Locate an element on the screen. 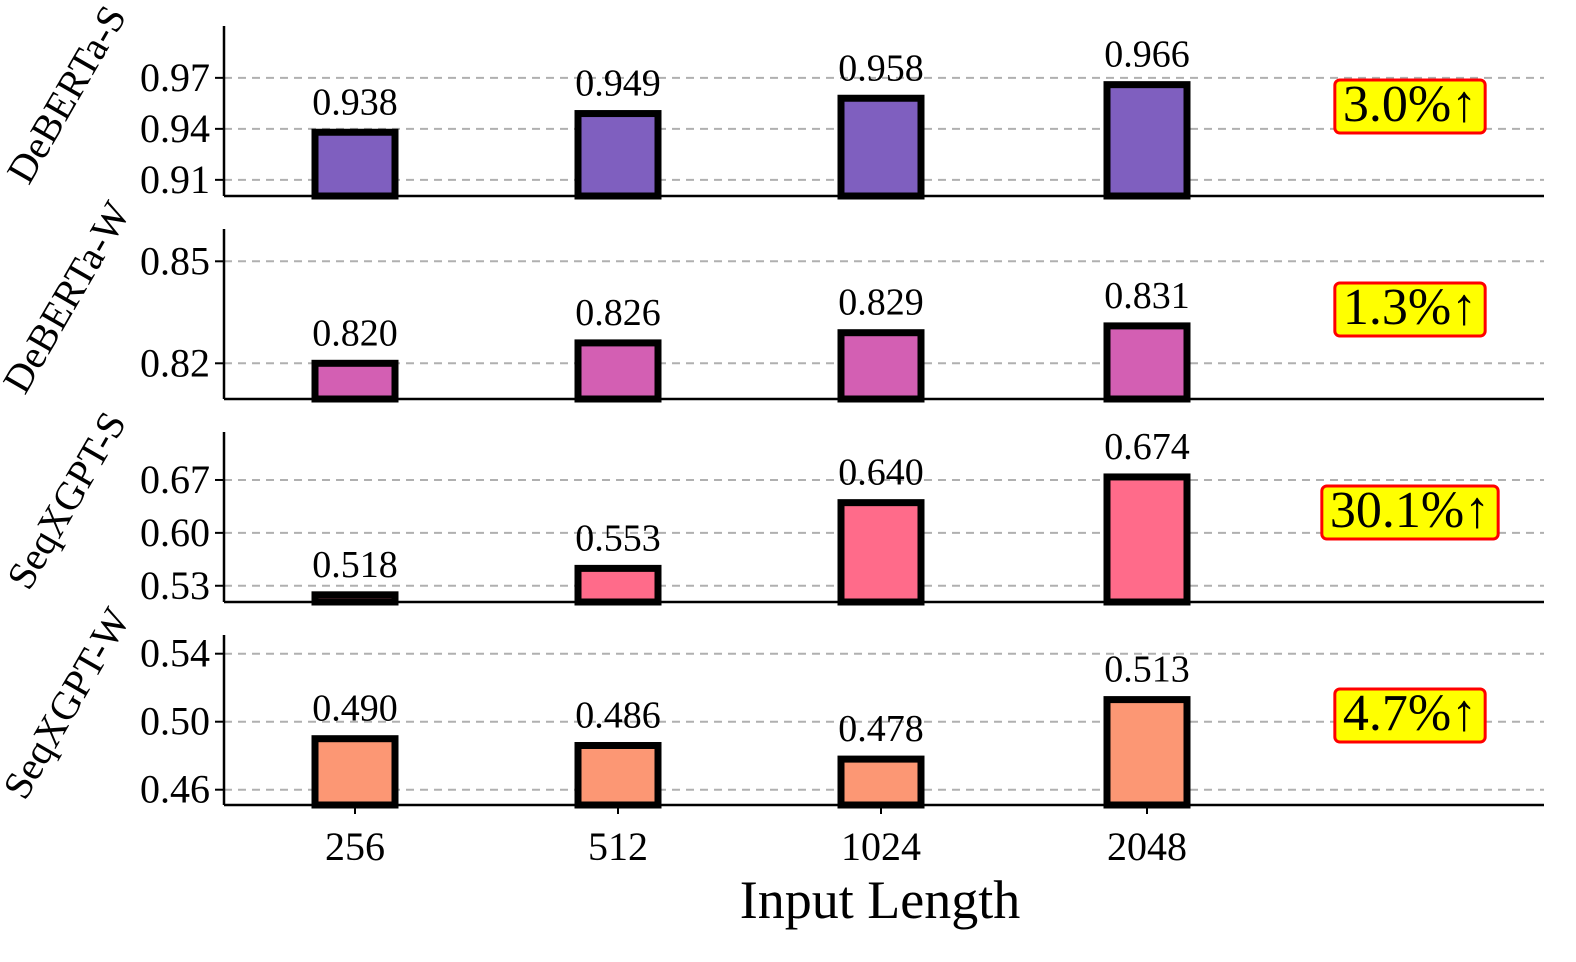 The height and width of the screenshot is (962, 1576). y-tick-label: 0.54 is located at coordinates (175, 653).